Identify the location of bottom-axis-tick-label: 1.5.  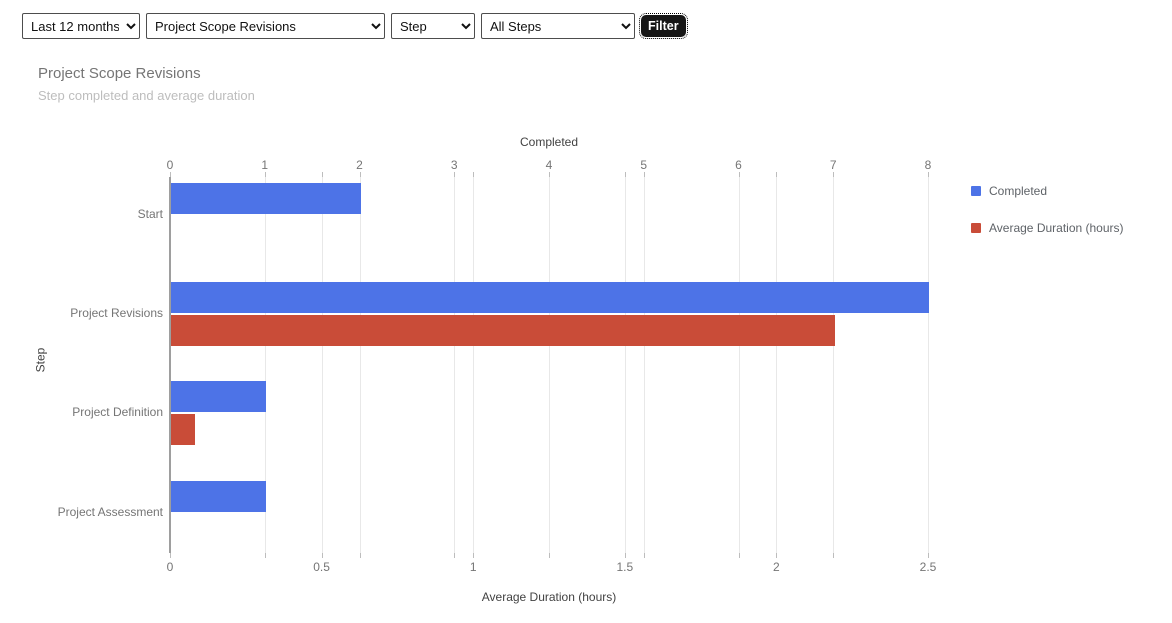
(625, 567).